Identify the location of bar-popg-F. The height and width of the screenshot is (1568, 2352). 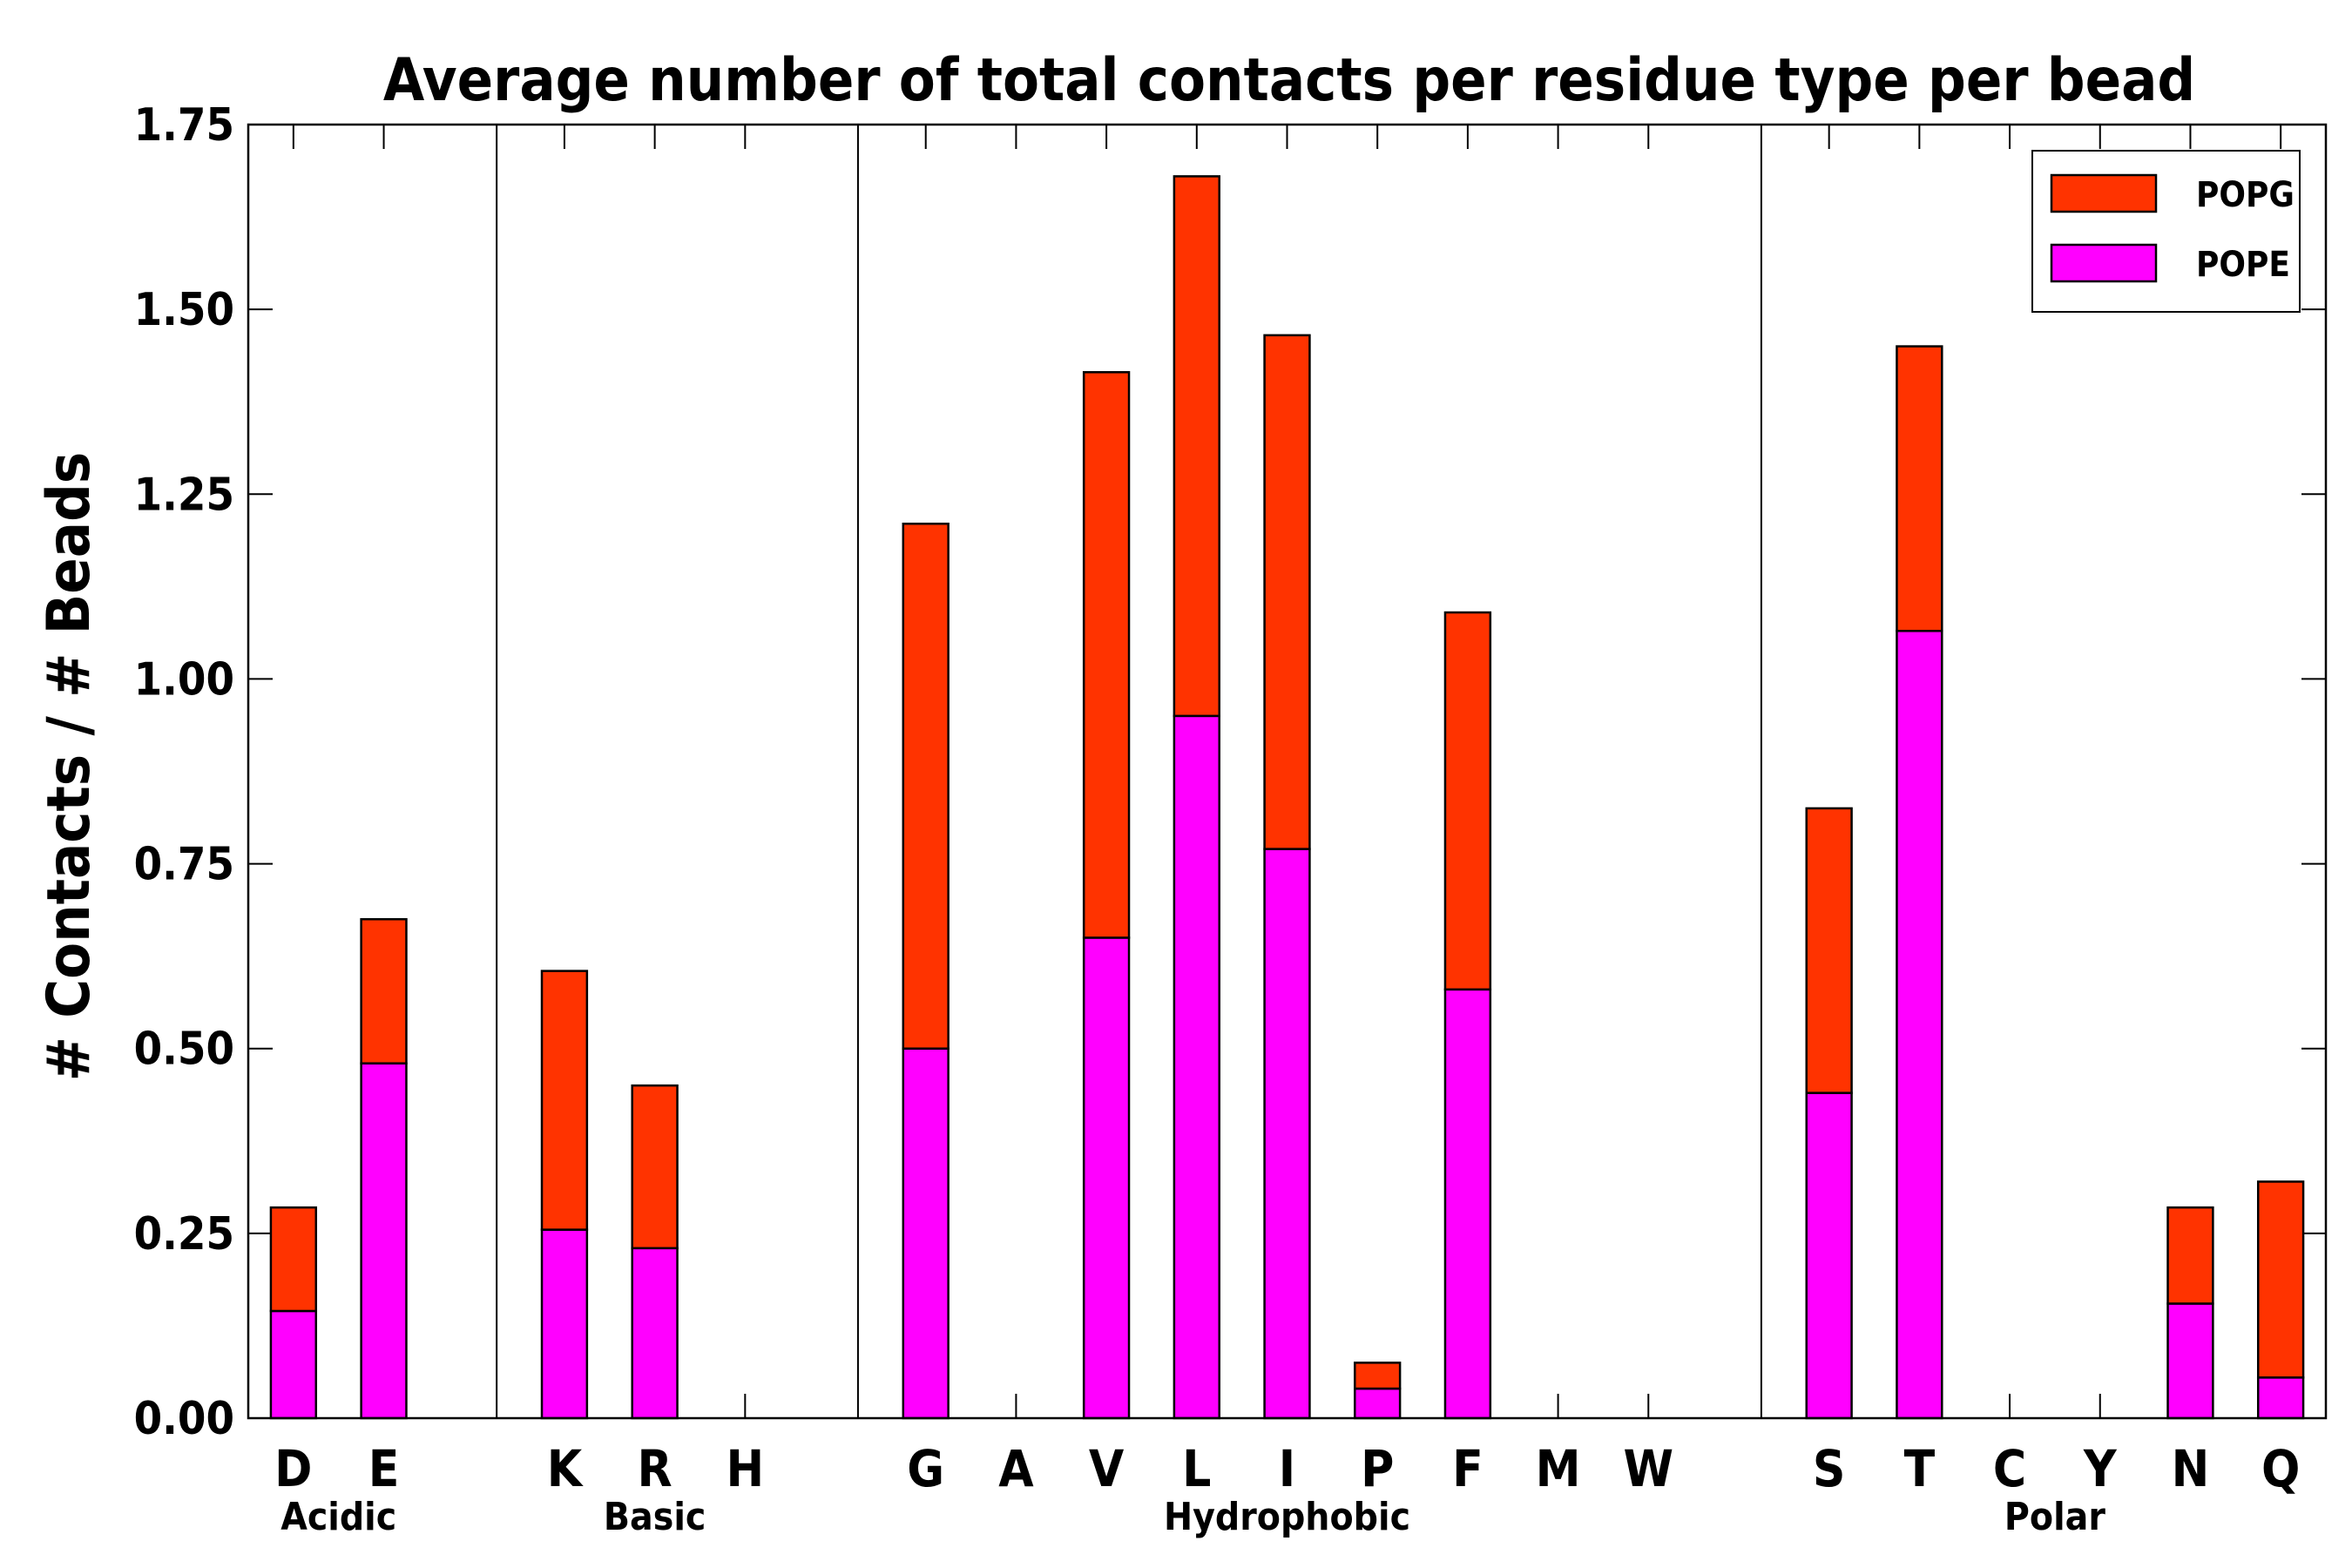
(1467, 801).